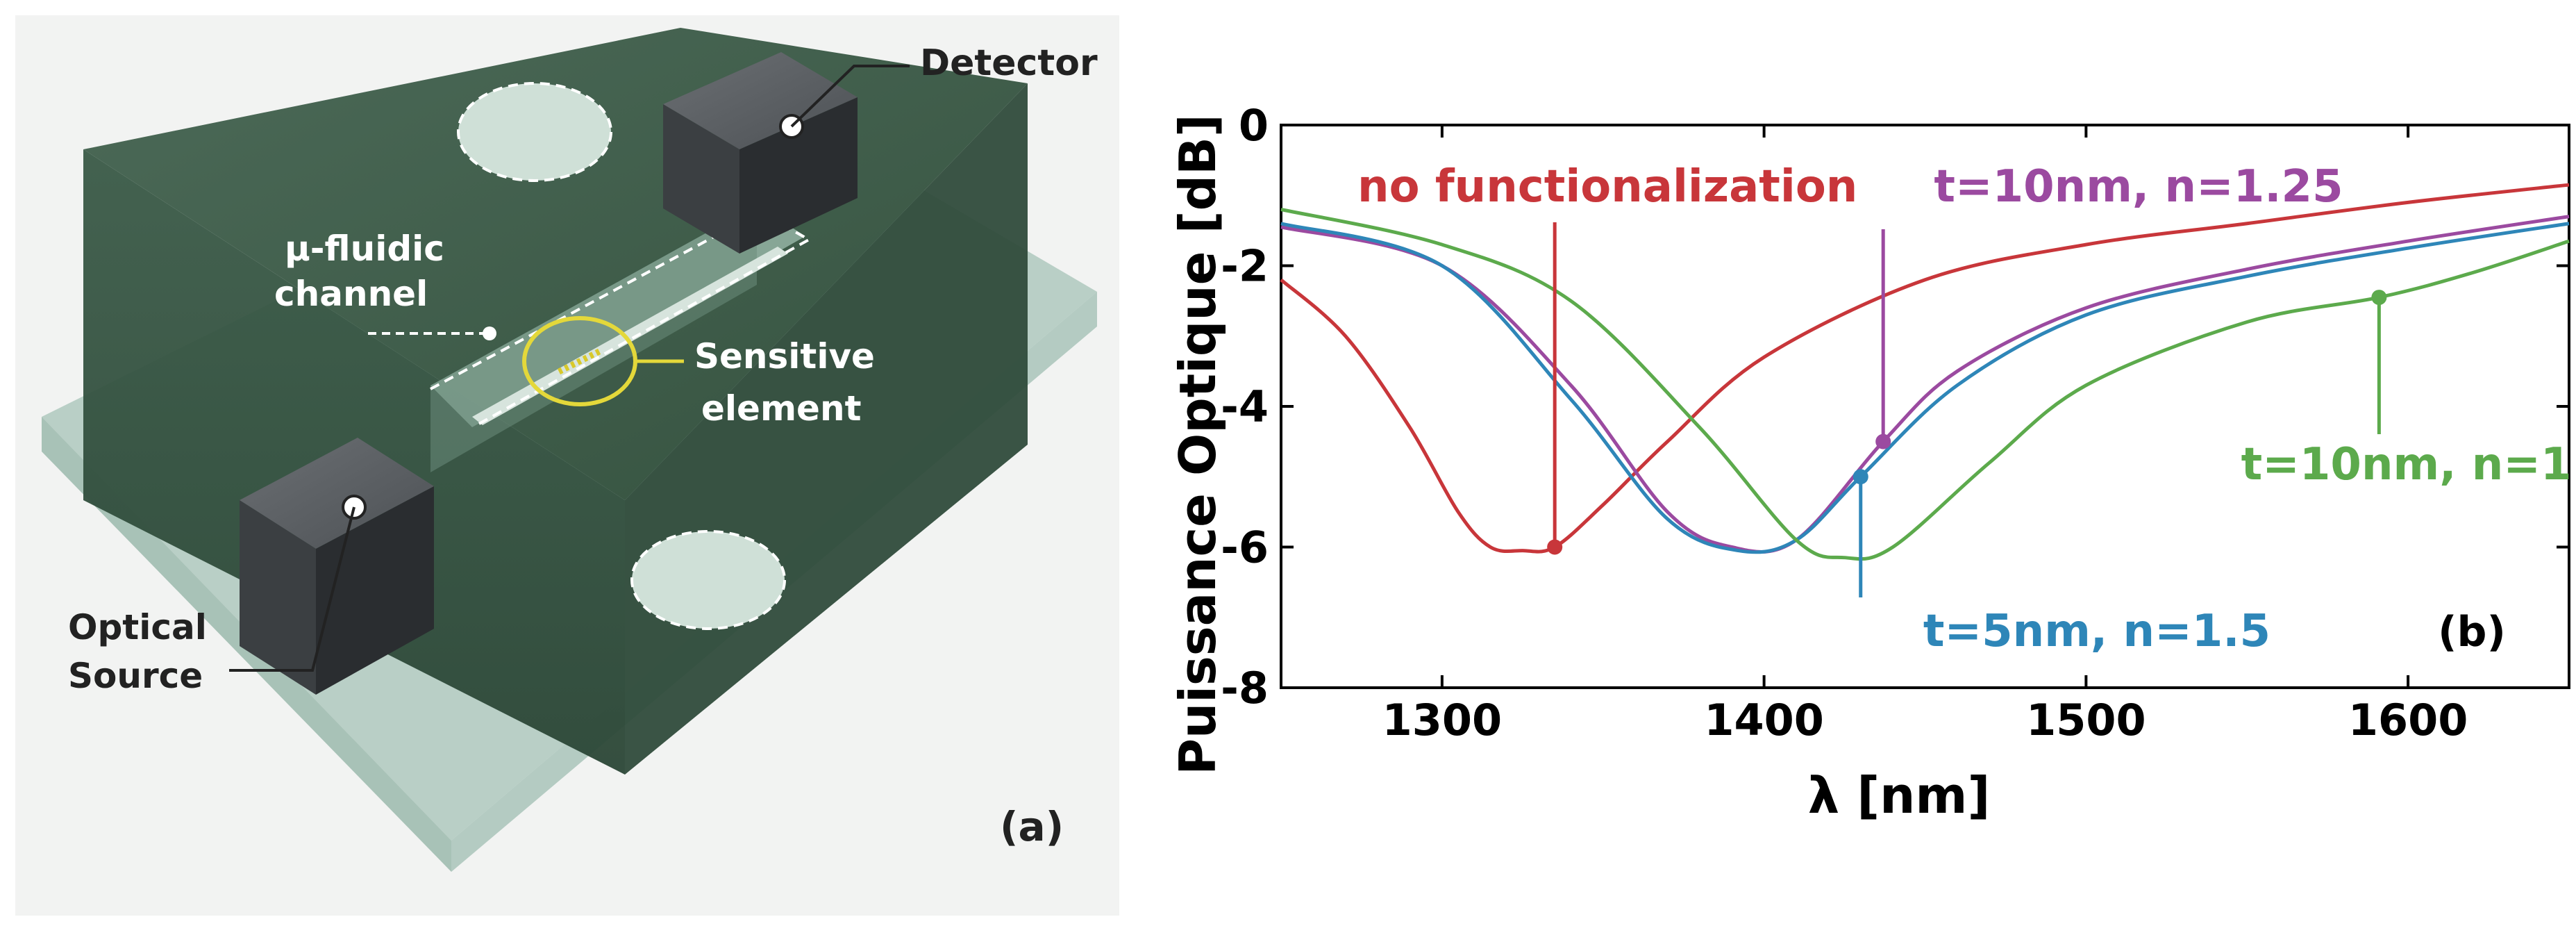 The height and width of the screenshot is (926, 2576). Describe the element at coordinates (1245, 548) in the screenshot. I see `y-tick-label: -6` at that location.